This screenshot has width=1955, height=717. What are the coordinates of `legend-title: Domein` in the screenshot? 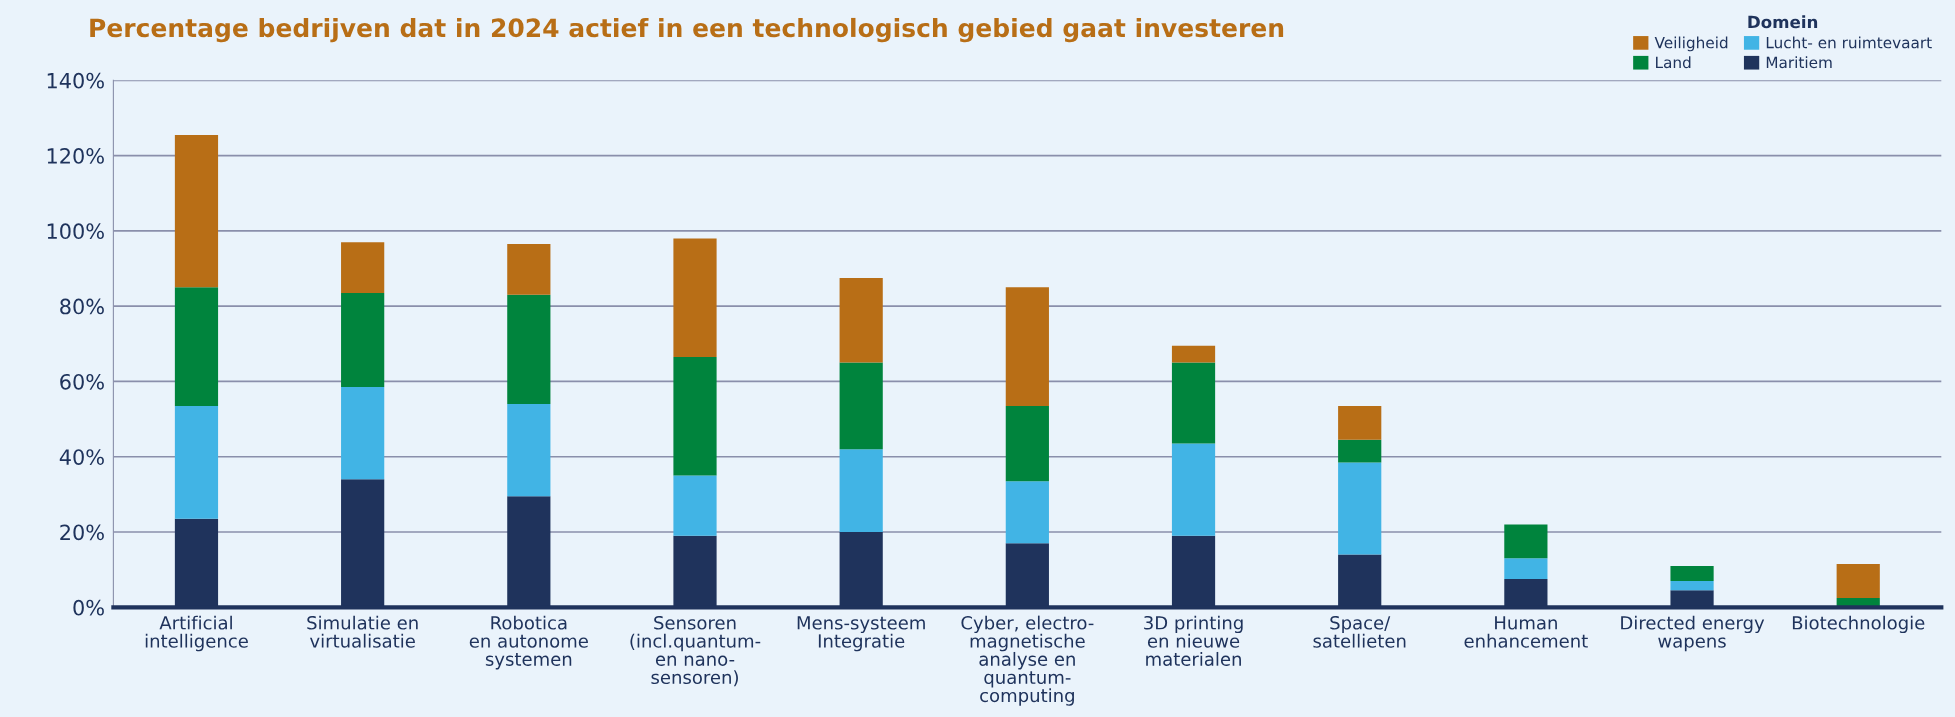 It's located at (1783, 22).